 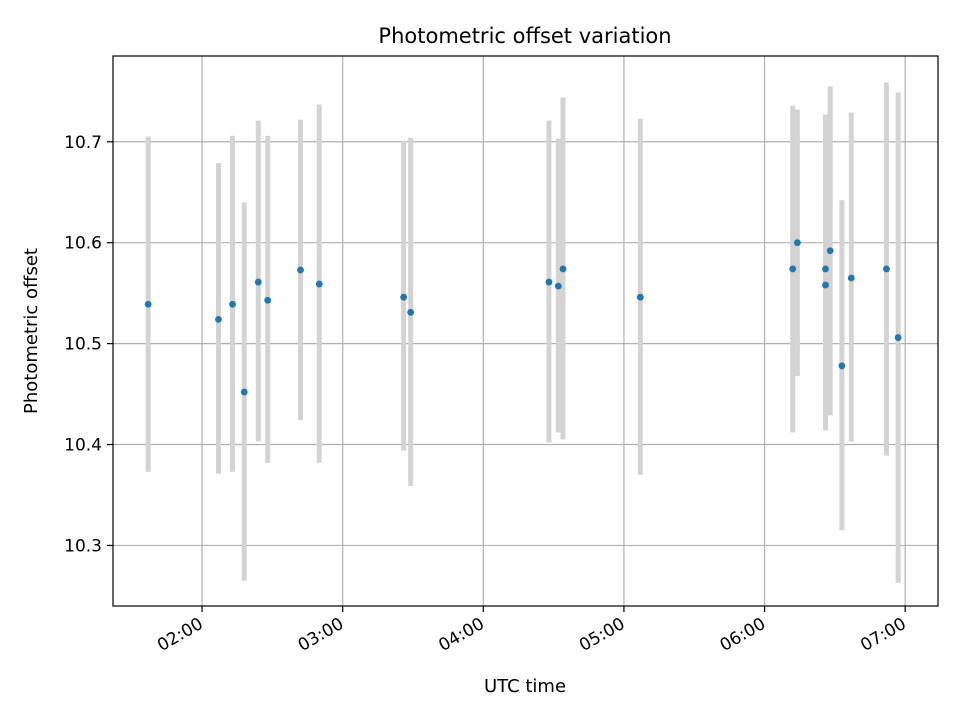 I want to click on x-axis-title: UTC time, so click(x=525, y=686).